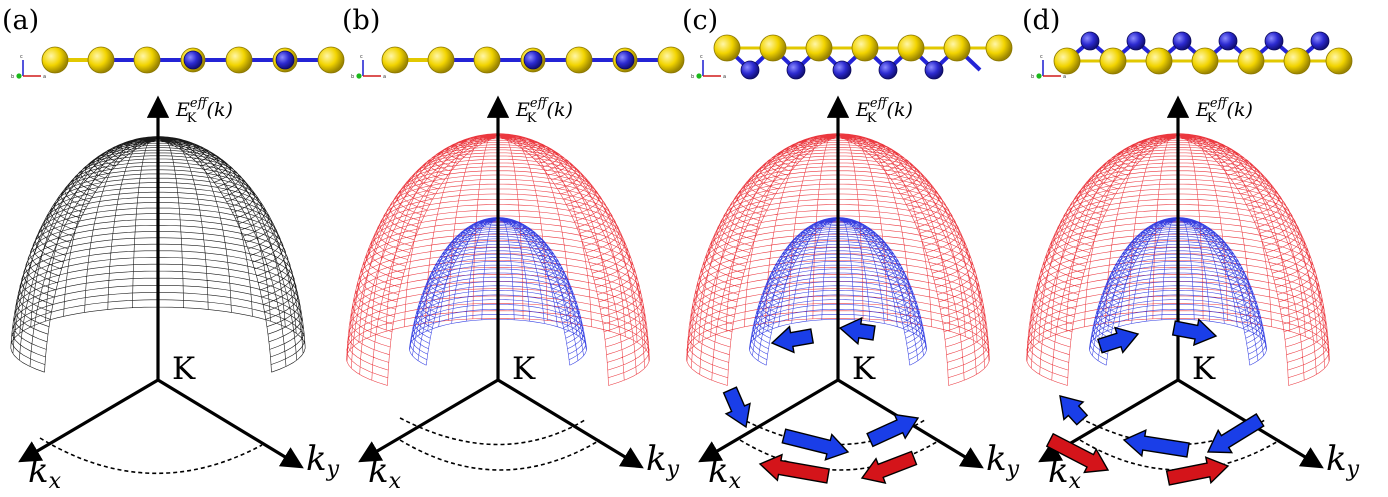  I want to click on panel-label: (a), so click(20, 20).